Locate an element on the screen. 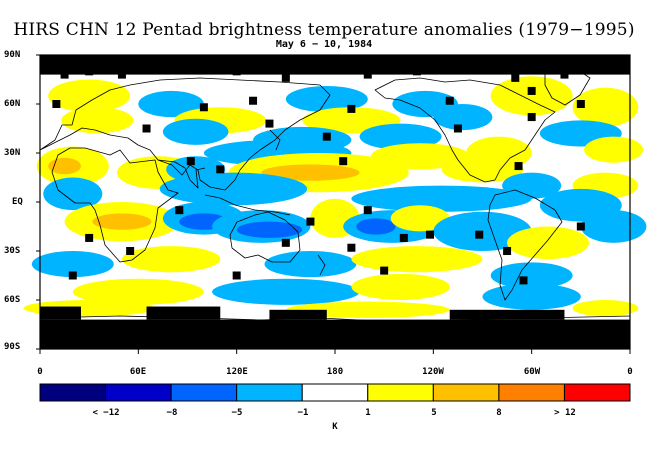 The height and width of the screenshot is (468, 648). y-tick-label: 90N is located at coordinates (12, 55).